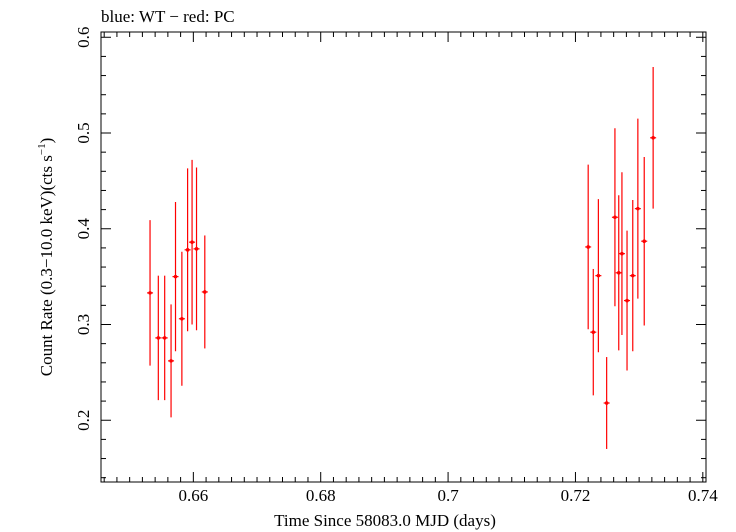  What do you see at coordinates (83, 324) in the screenshot?
I see `y-tick-label: 0.3` at bounding box center [83, 324].